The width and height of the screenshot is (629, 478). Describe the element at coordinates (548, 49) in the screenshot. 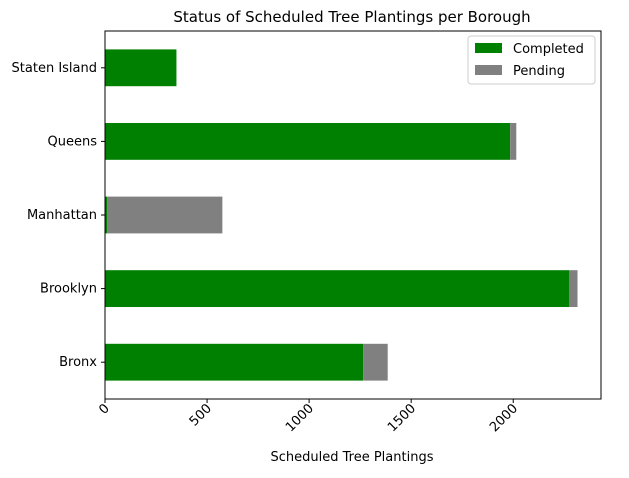

I see `legend-label-completed: Completed` at that location.